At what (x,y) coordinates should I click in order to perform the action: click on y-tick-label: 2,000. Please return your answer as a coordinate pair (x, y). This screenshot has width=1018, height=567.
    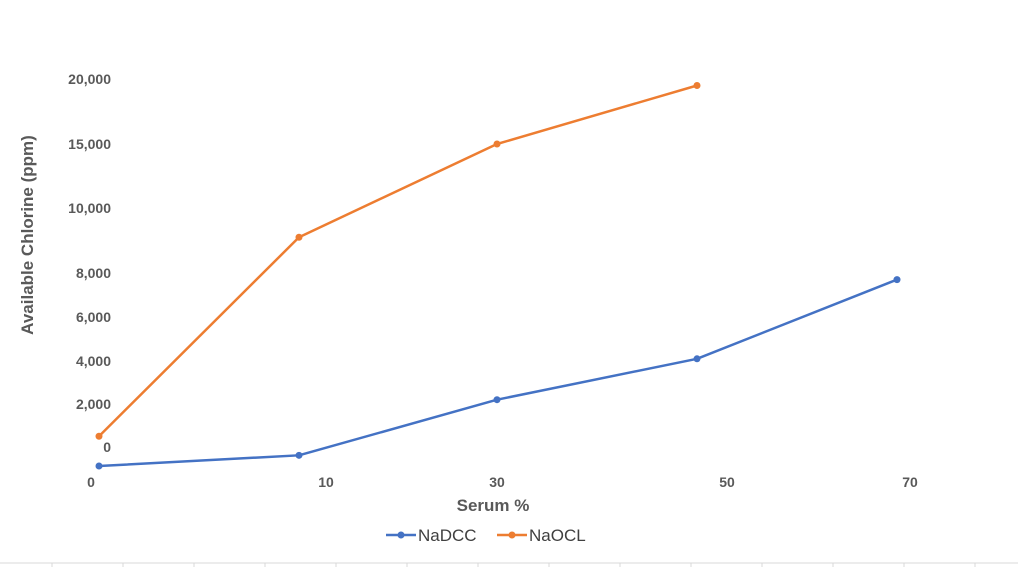
    Looking at the image, I should click on (93, 404).